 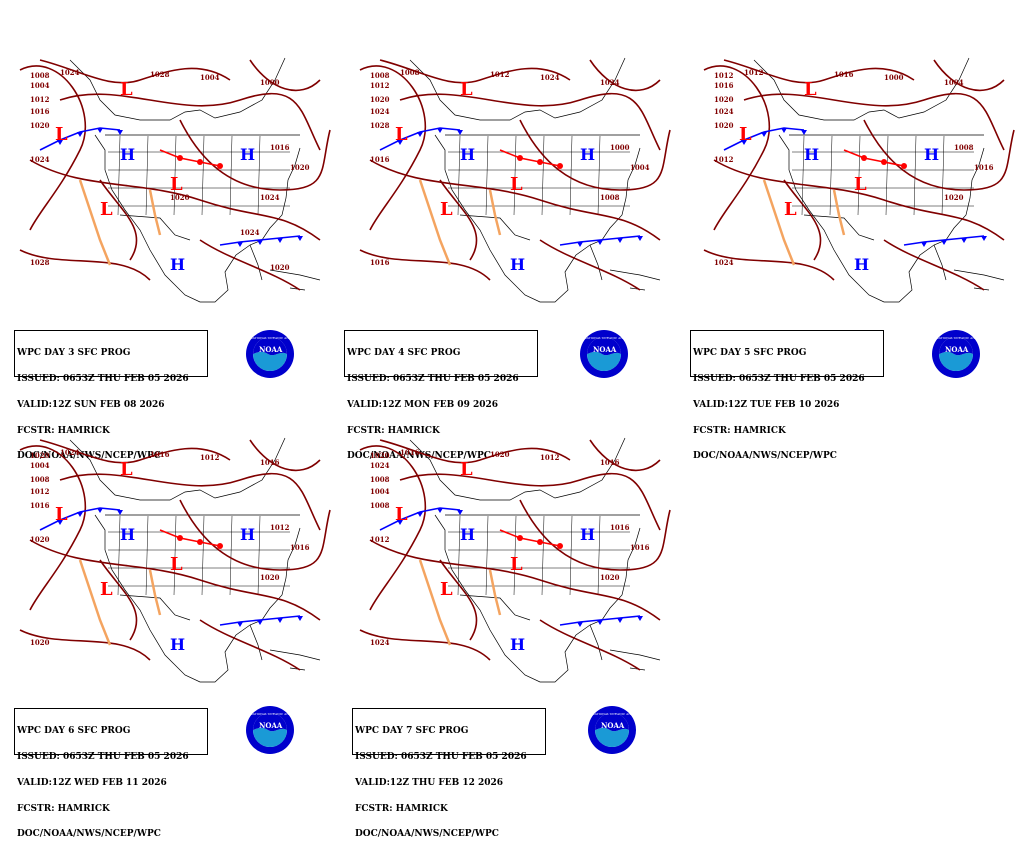 I want to click on geography-outline, so click(x=195, y=560).